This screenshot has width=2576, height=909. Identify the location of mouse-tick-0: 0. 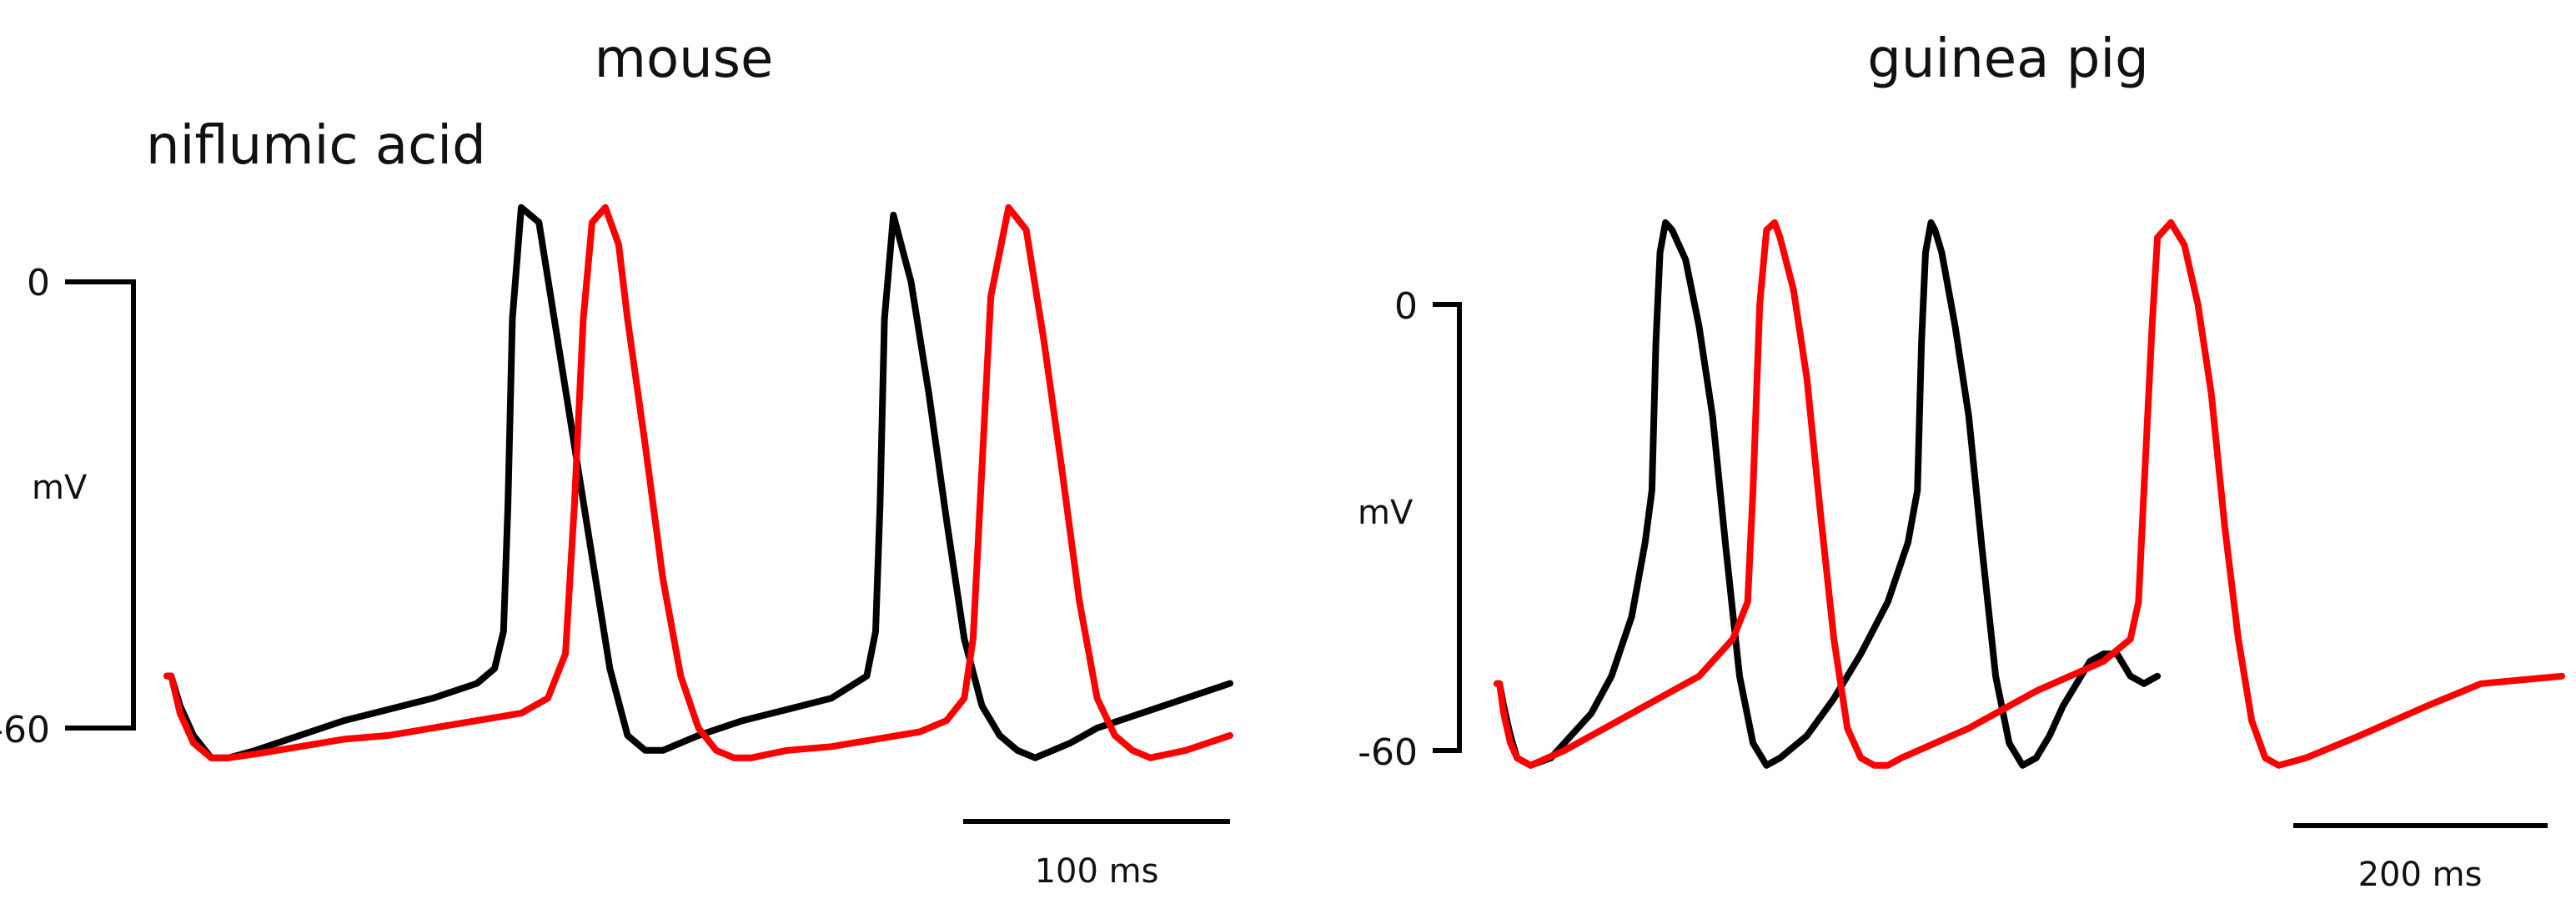
(38, 283).